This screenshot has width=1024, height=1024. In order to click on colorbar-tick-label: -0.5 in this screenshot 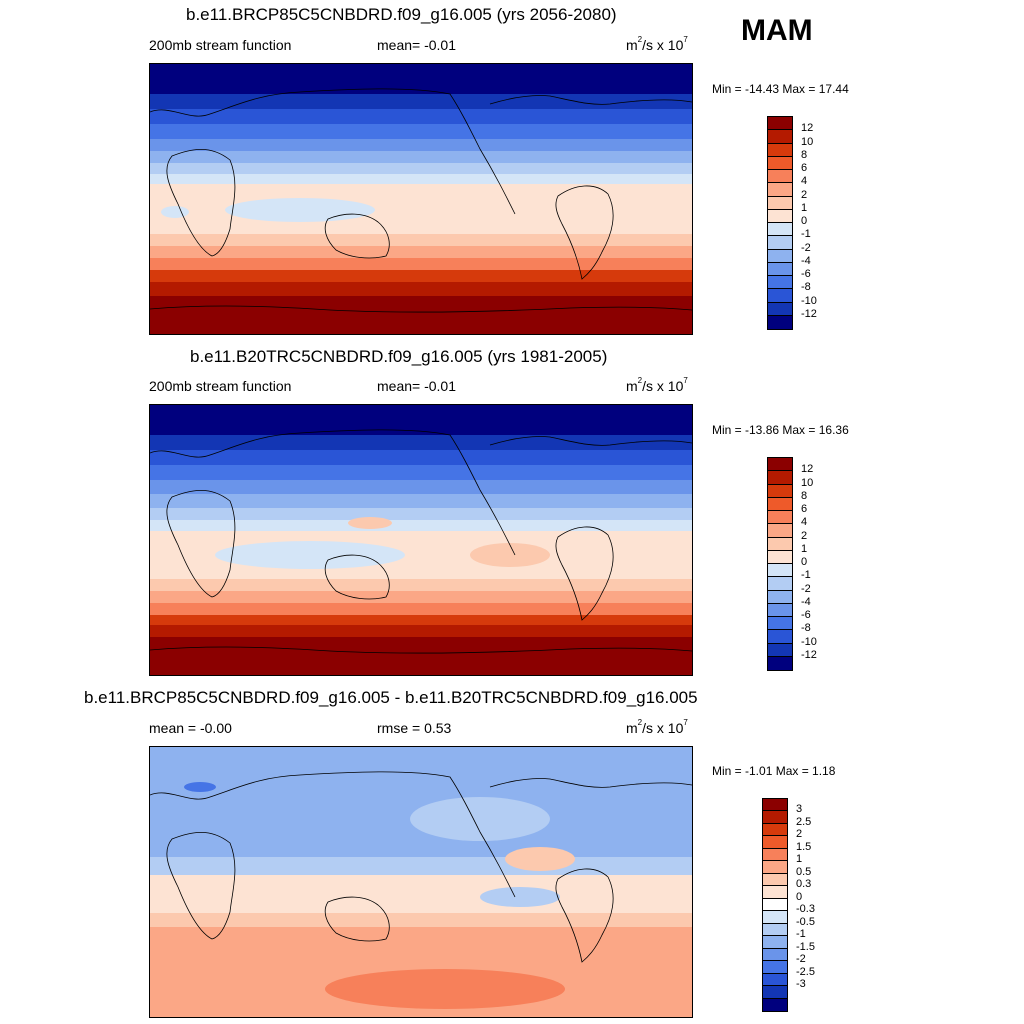, I will do `click(805, 921)`.